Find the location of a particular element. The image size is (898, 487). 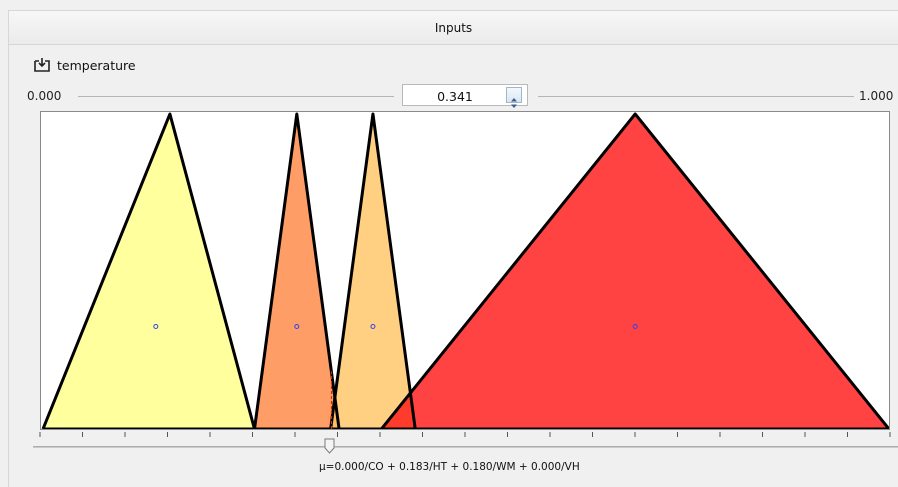

centroid-marker-co is located at coordinates (156, 326).